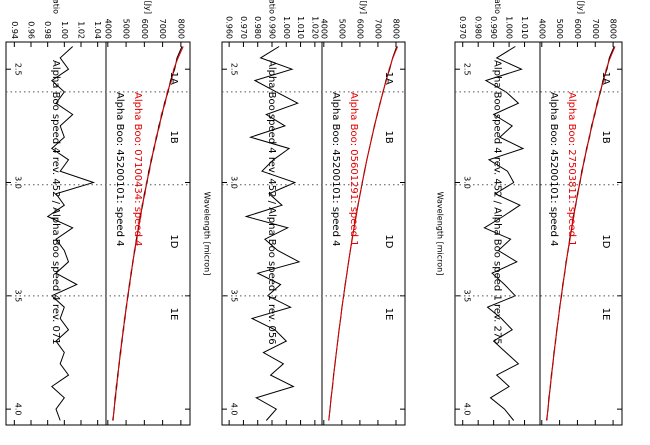 This screenshot has height=445, width=650. Describe the element at coordinates (47, 30) in the screenshot. I see `tick-label: 0.98` at that location.